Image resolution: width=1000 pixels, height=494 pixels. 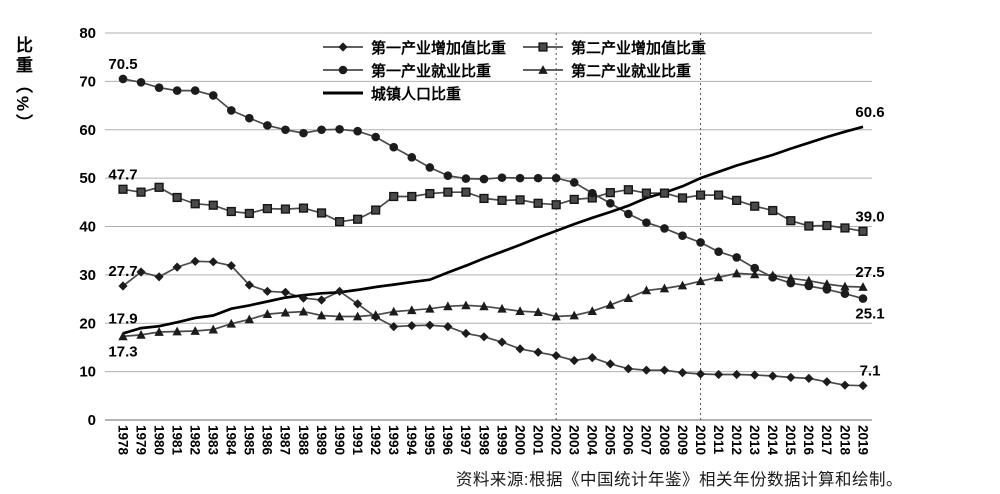 I want to click on svg-text: 60.6, so click(x=869, y=112).